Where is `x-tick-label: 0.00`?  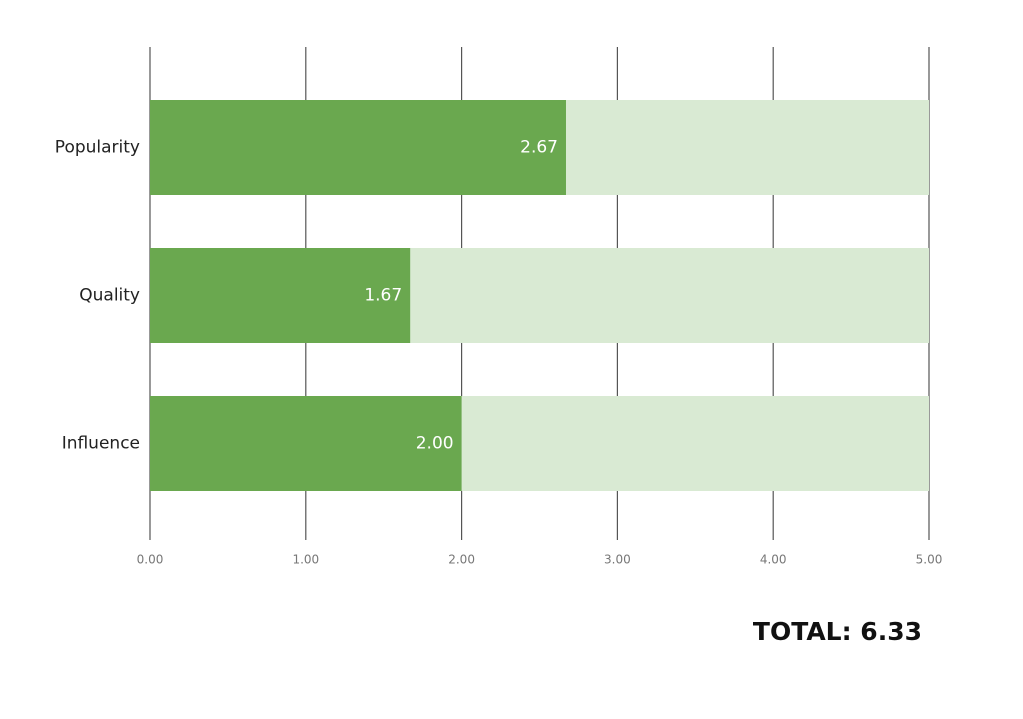
x-tick-label: 0.00 is located at coordinates (150, 560).